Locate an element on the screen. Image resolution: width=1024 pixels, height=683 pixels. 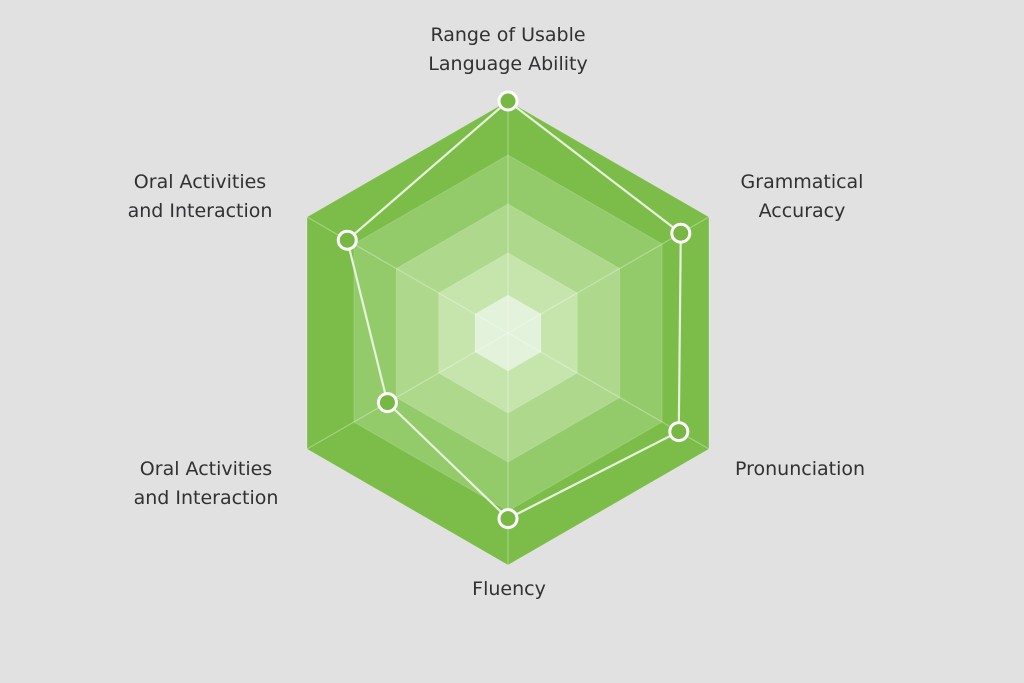
axis-label-range: Range of Usable Language Ability is located at coordinates (508, 49).